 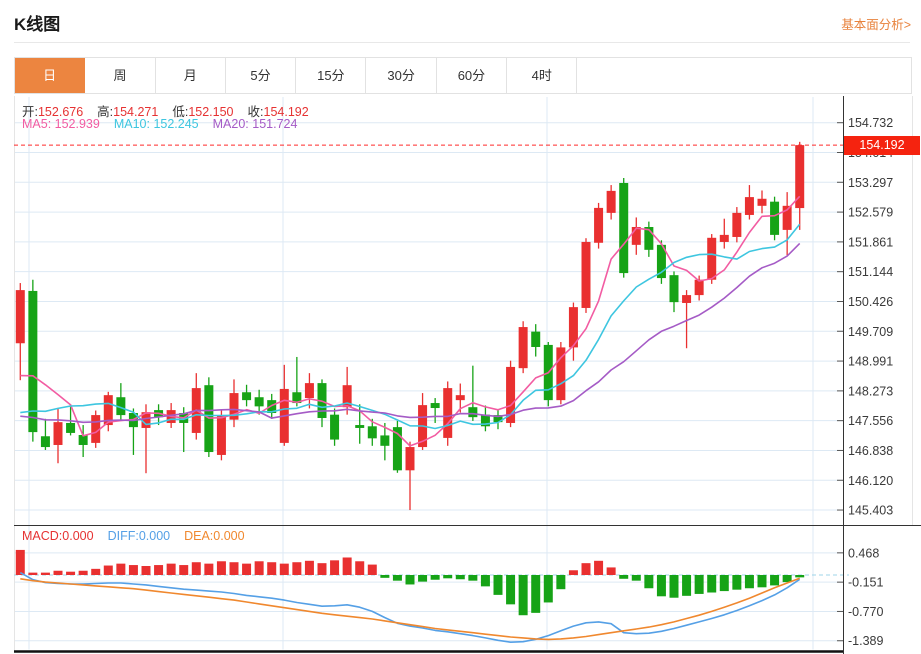 I want to click on ma-ma20: MA20: 151.724, so click(x=255, y=124).